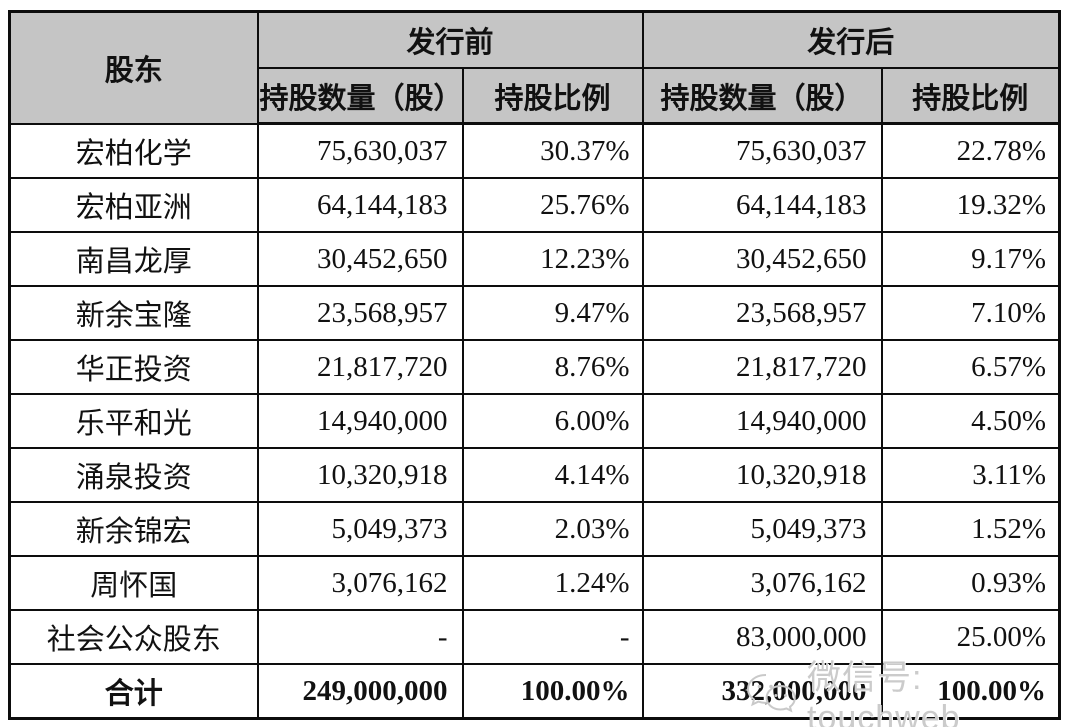 This screenshot has width=1080, height=727. I want to click on cell-post_shares: 83,000,000, so click(762, 637).